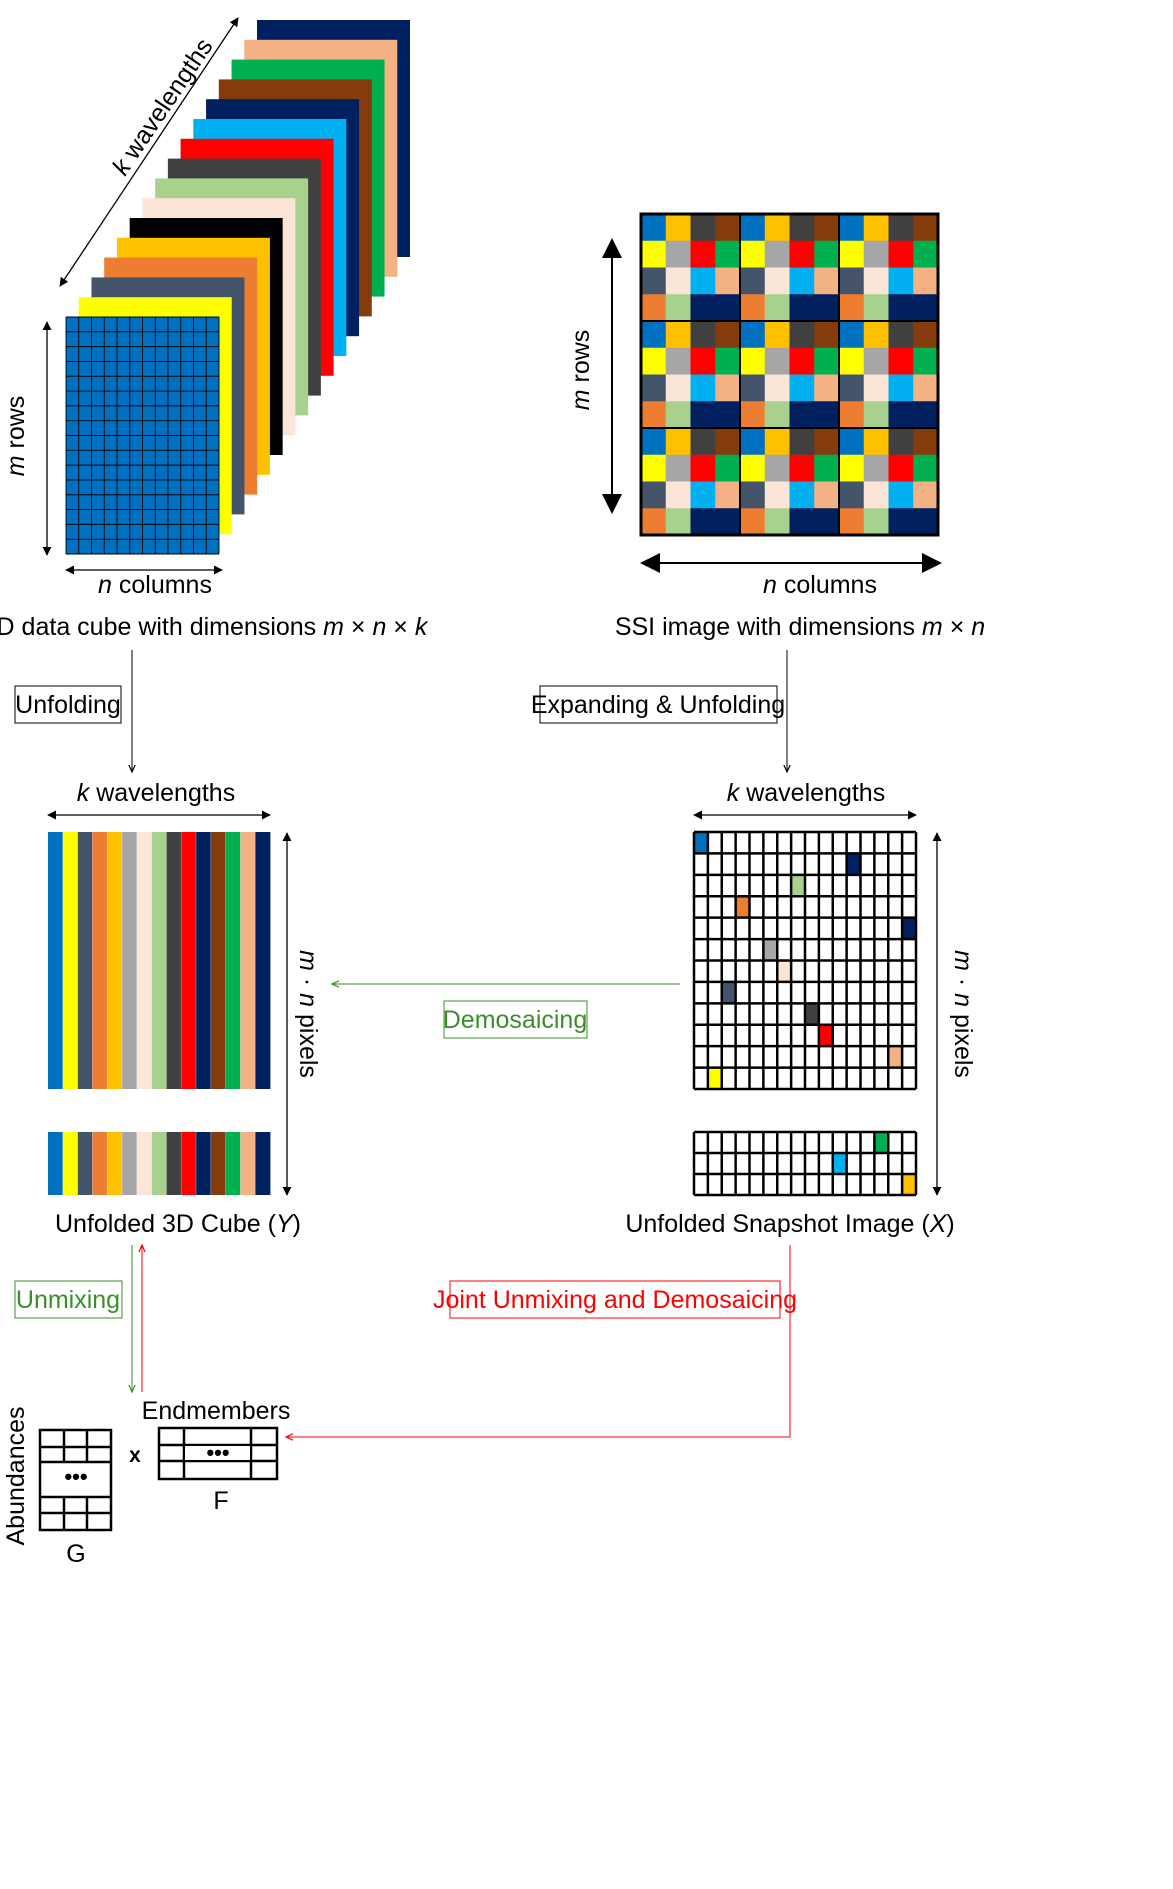 Image resolution: width=1173 pixels, height=1889 pixels. Describe the element at coordinates (308, 1014) in the screenshot. I see `unfolded-cube-pixels-label: m · n pixels` at that location.